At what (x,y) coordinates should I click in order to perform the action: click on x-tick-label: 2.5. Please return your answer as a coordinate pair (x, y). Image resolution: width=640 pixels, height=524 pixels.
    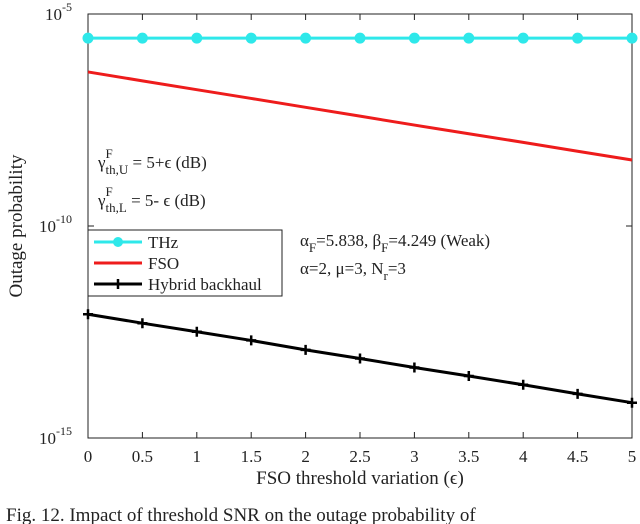
    Looking at the image, I should click on (359, 456).